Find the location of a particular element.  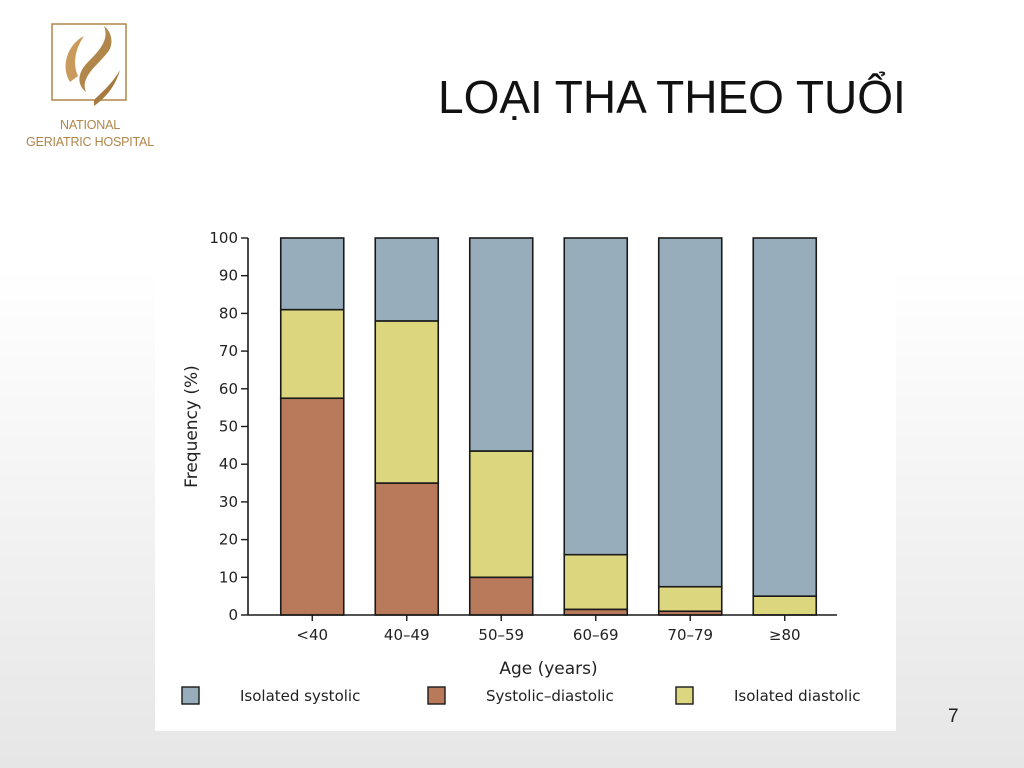

y-tick-label: 30 is located at coordinates (228, 502).